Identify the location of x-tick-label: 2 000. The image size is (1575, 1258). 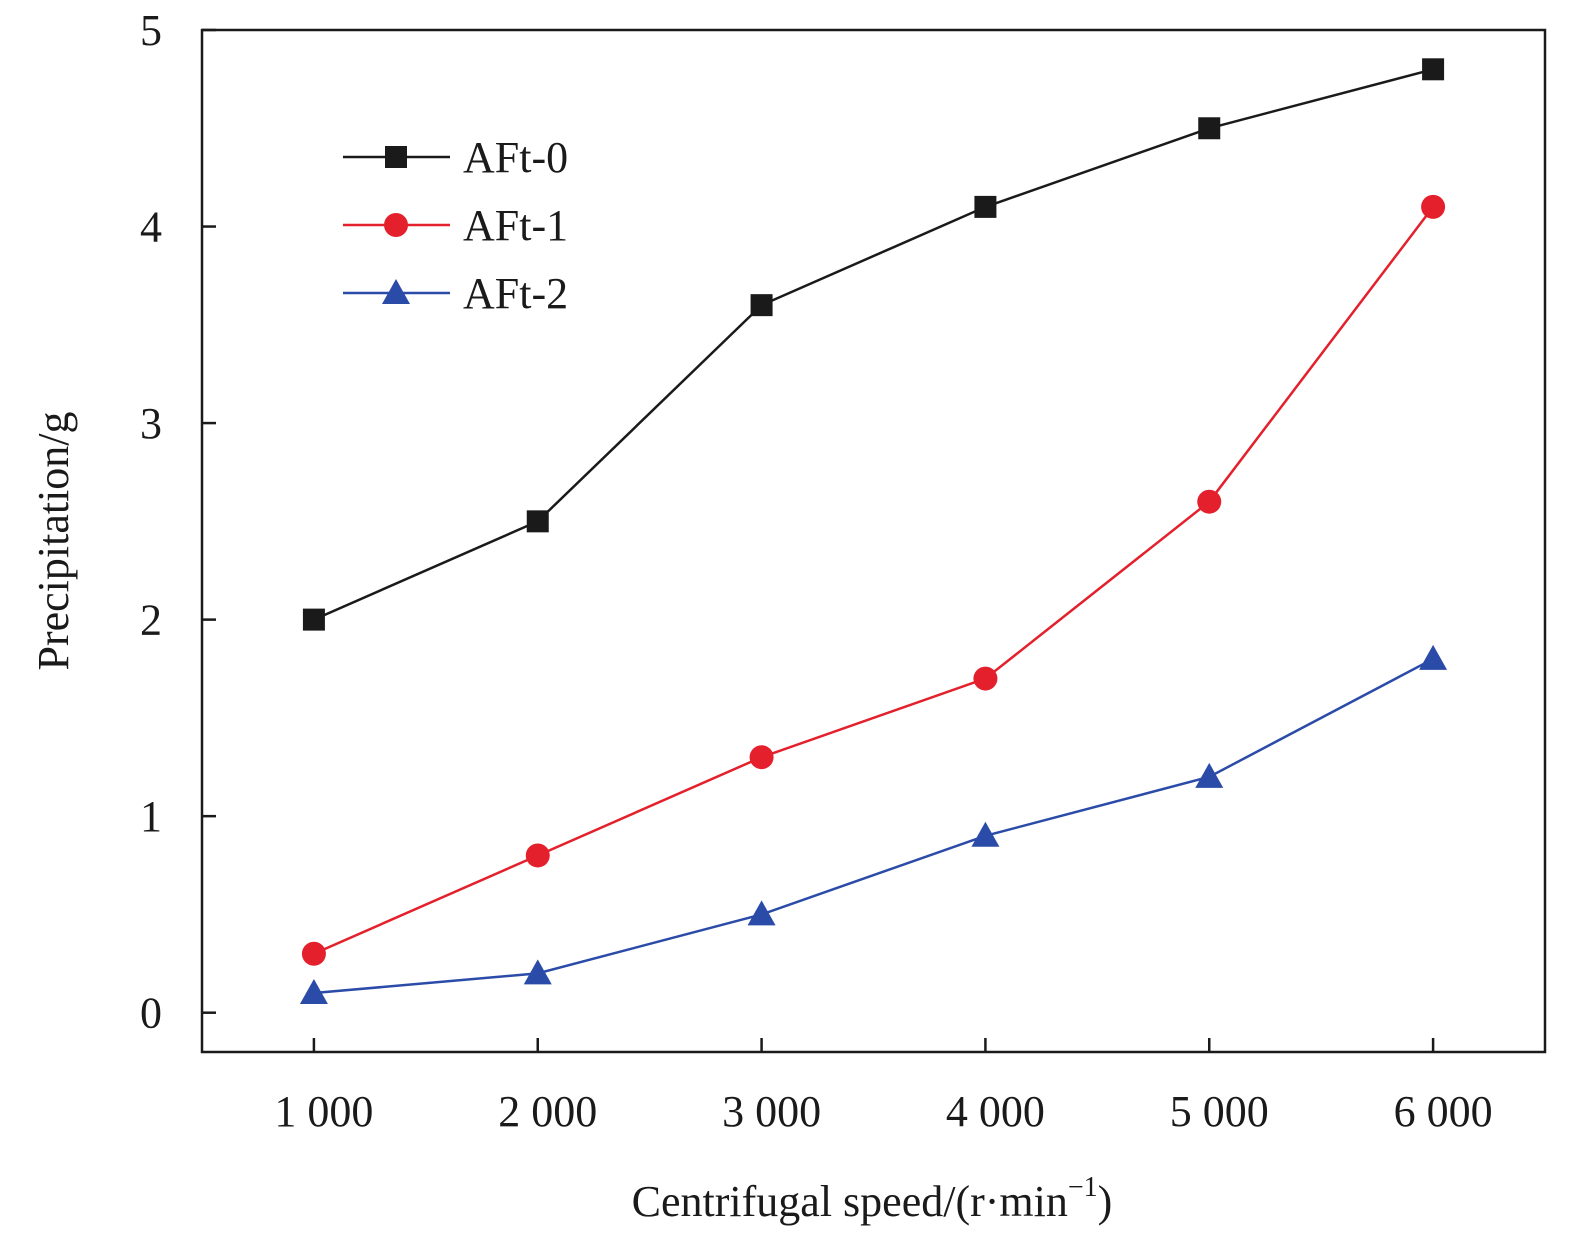
(547, 1111).